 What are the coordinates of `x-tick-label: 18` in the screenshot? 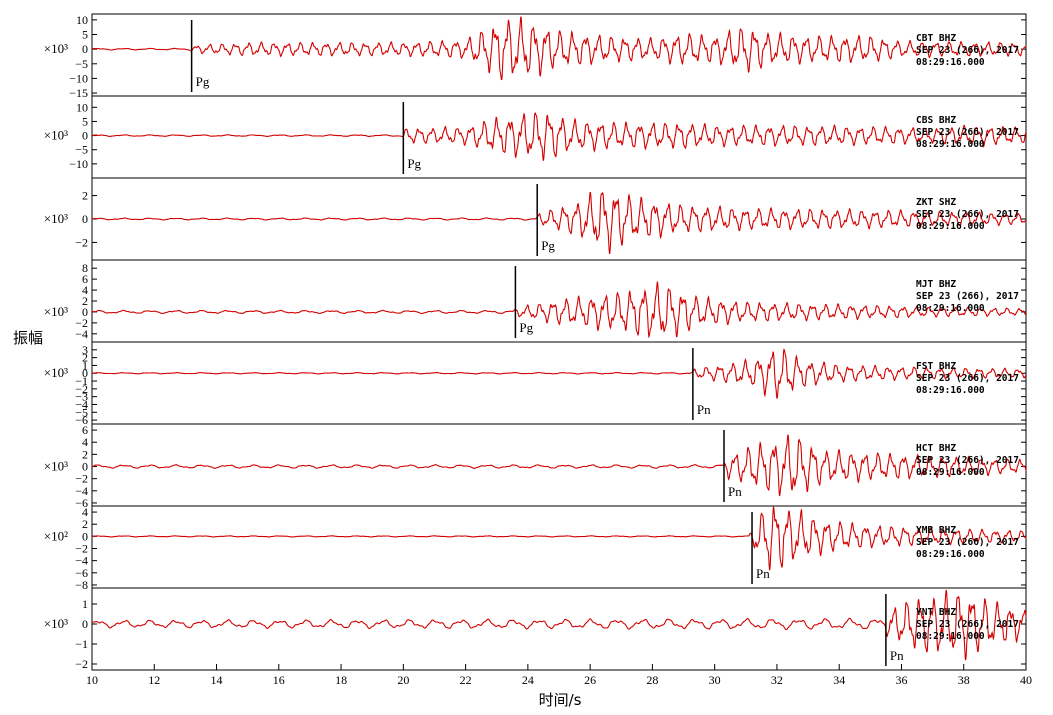 It's located at (341, 680).